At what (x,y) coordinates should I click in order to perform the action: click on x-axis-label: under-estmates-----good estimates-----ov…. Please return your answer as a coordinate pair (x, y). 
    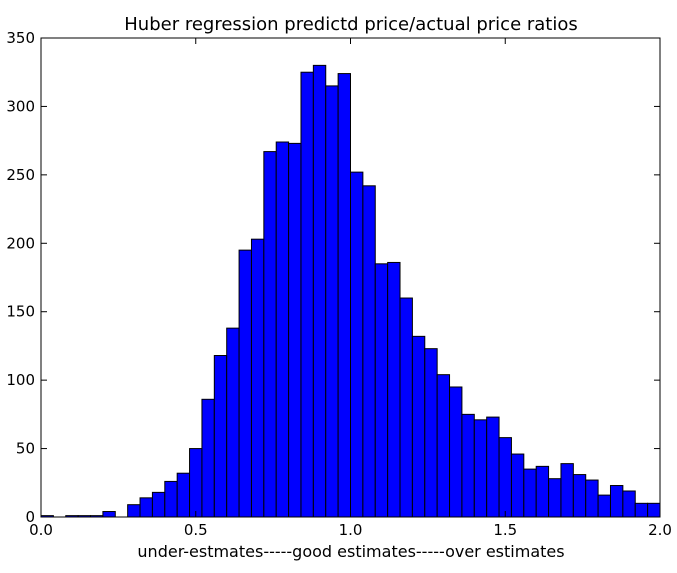
    Looking at the image, I should click on (350, 551).